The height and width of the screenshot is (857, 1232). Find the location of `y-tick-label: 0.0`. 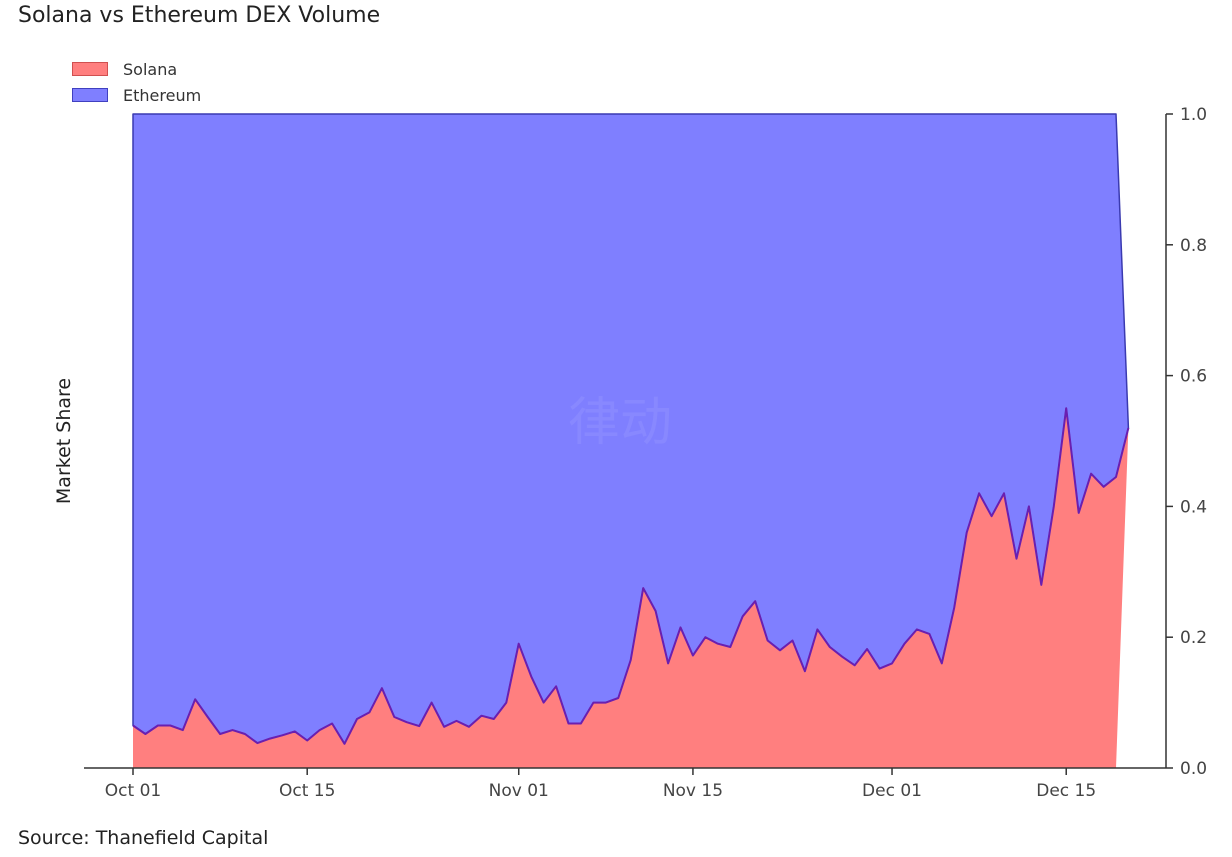

y-tick-label: 0.0 is located at coordinates (1193, 769).